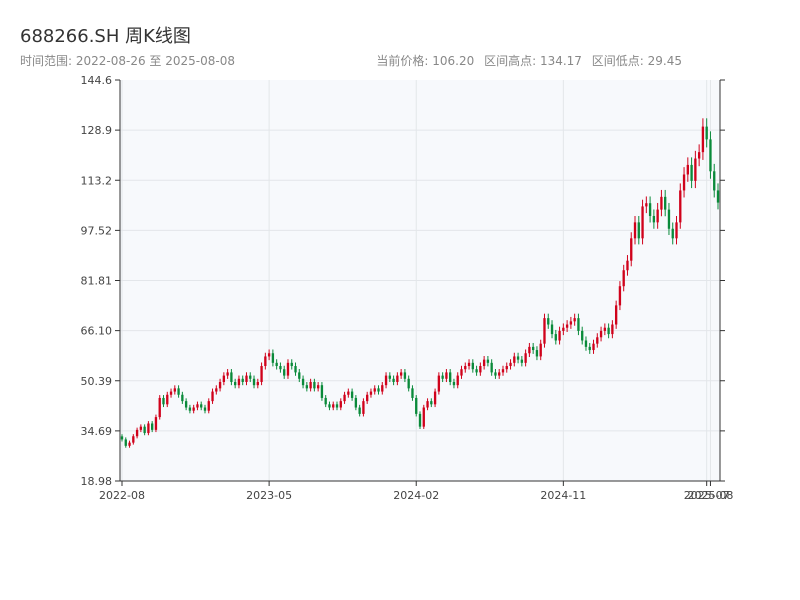  What do you see at coordinates (416, 495) in the screenshot?
I see `x-tick-label: 2024-02` at bounding box center [416, 495].